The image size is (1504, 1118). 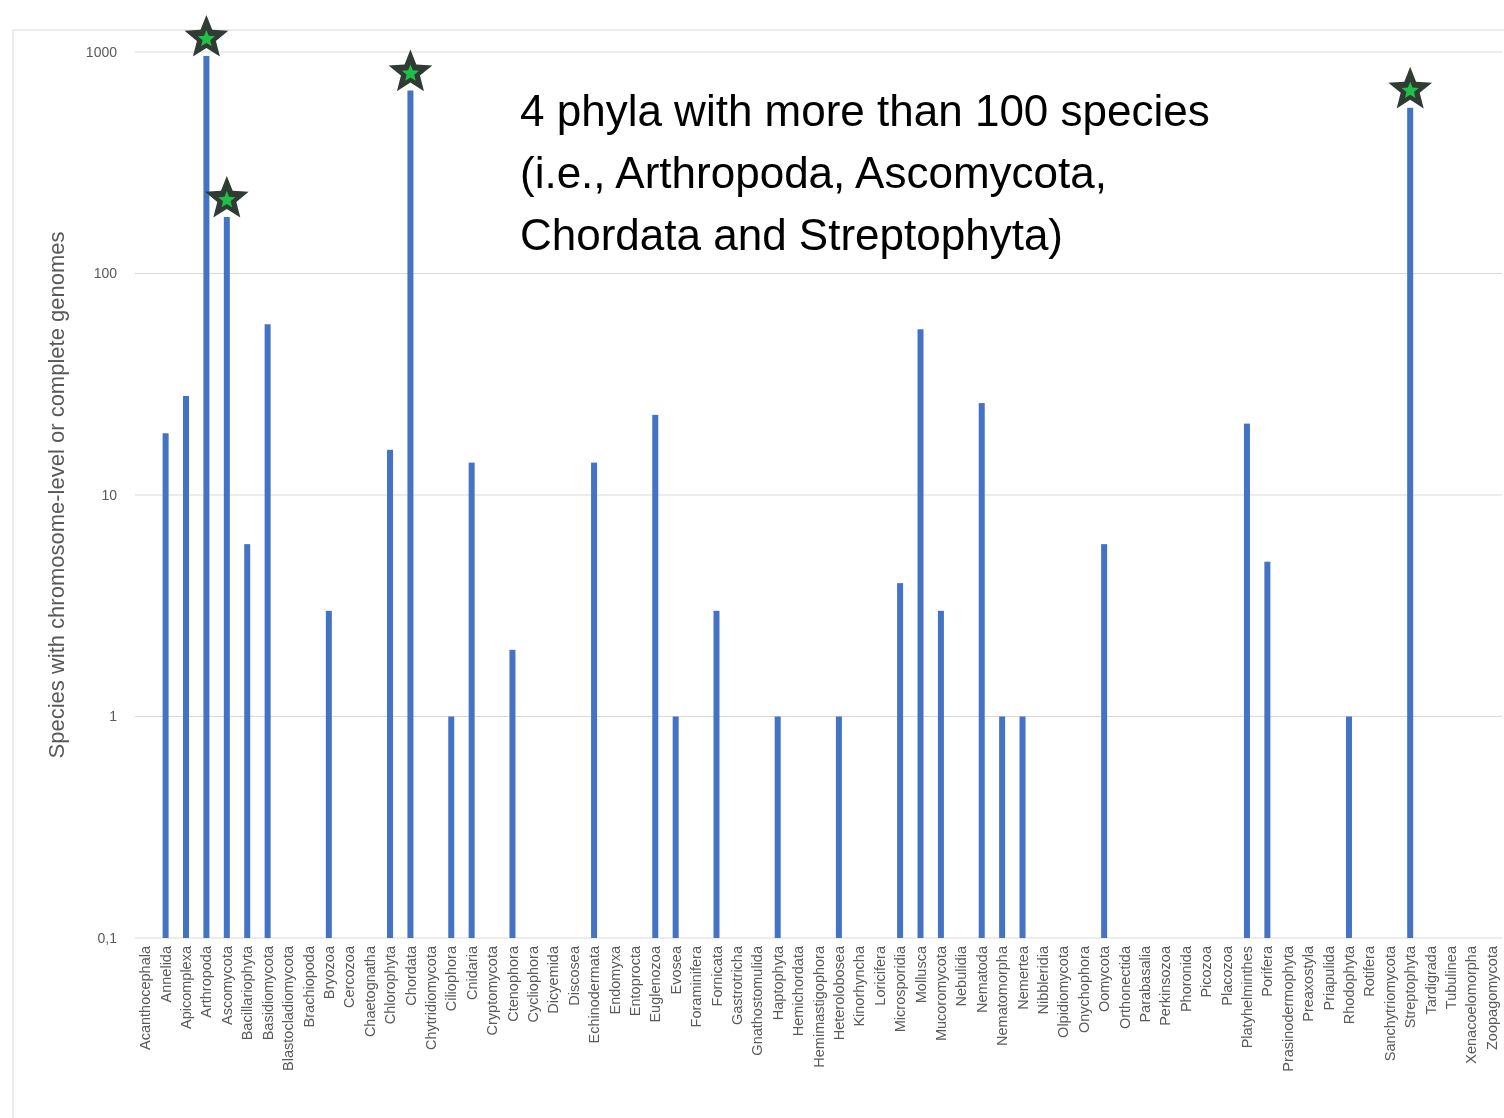 What do you see at coordinates (369, 991) in the screenshot?
I see `x-tick-label: Chaetognatha` at bounding box center [369, 991].